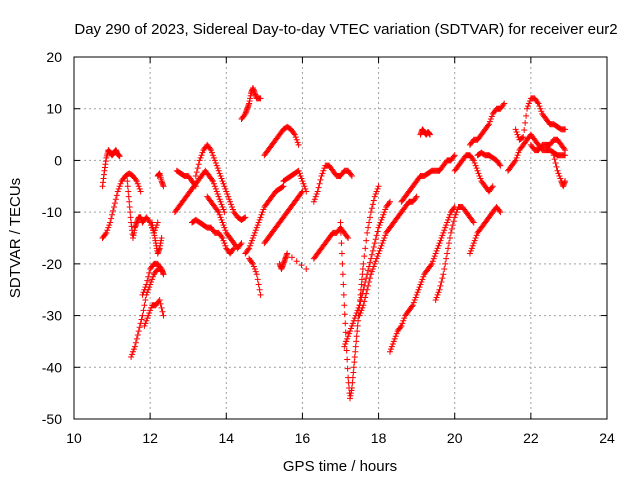 Image resolution: width=640 pixels, height=480 pixels. What do you see at coordinates (455, 438) in the screenshot?
I see `x-tick-label: 20` at bounding box center [455, 438].